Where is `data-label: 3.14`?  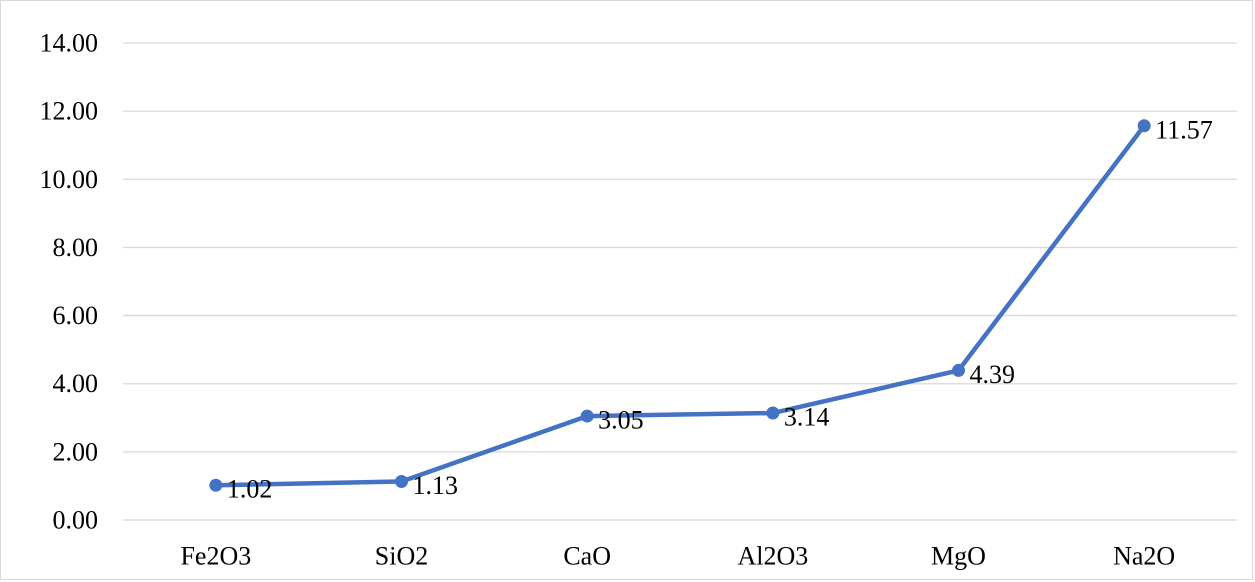
data-label: 3.14 is located at coordinates (807, 417).